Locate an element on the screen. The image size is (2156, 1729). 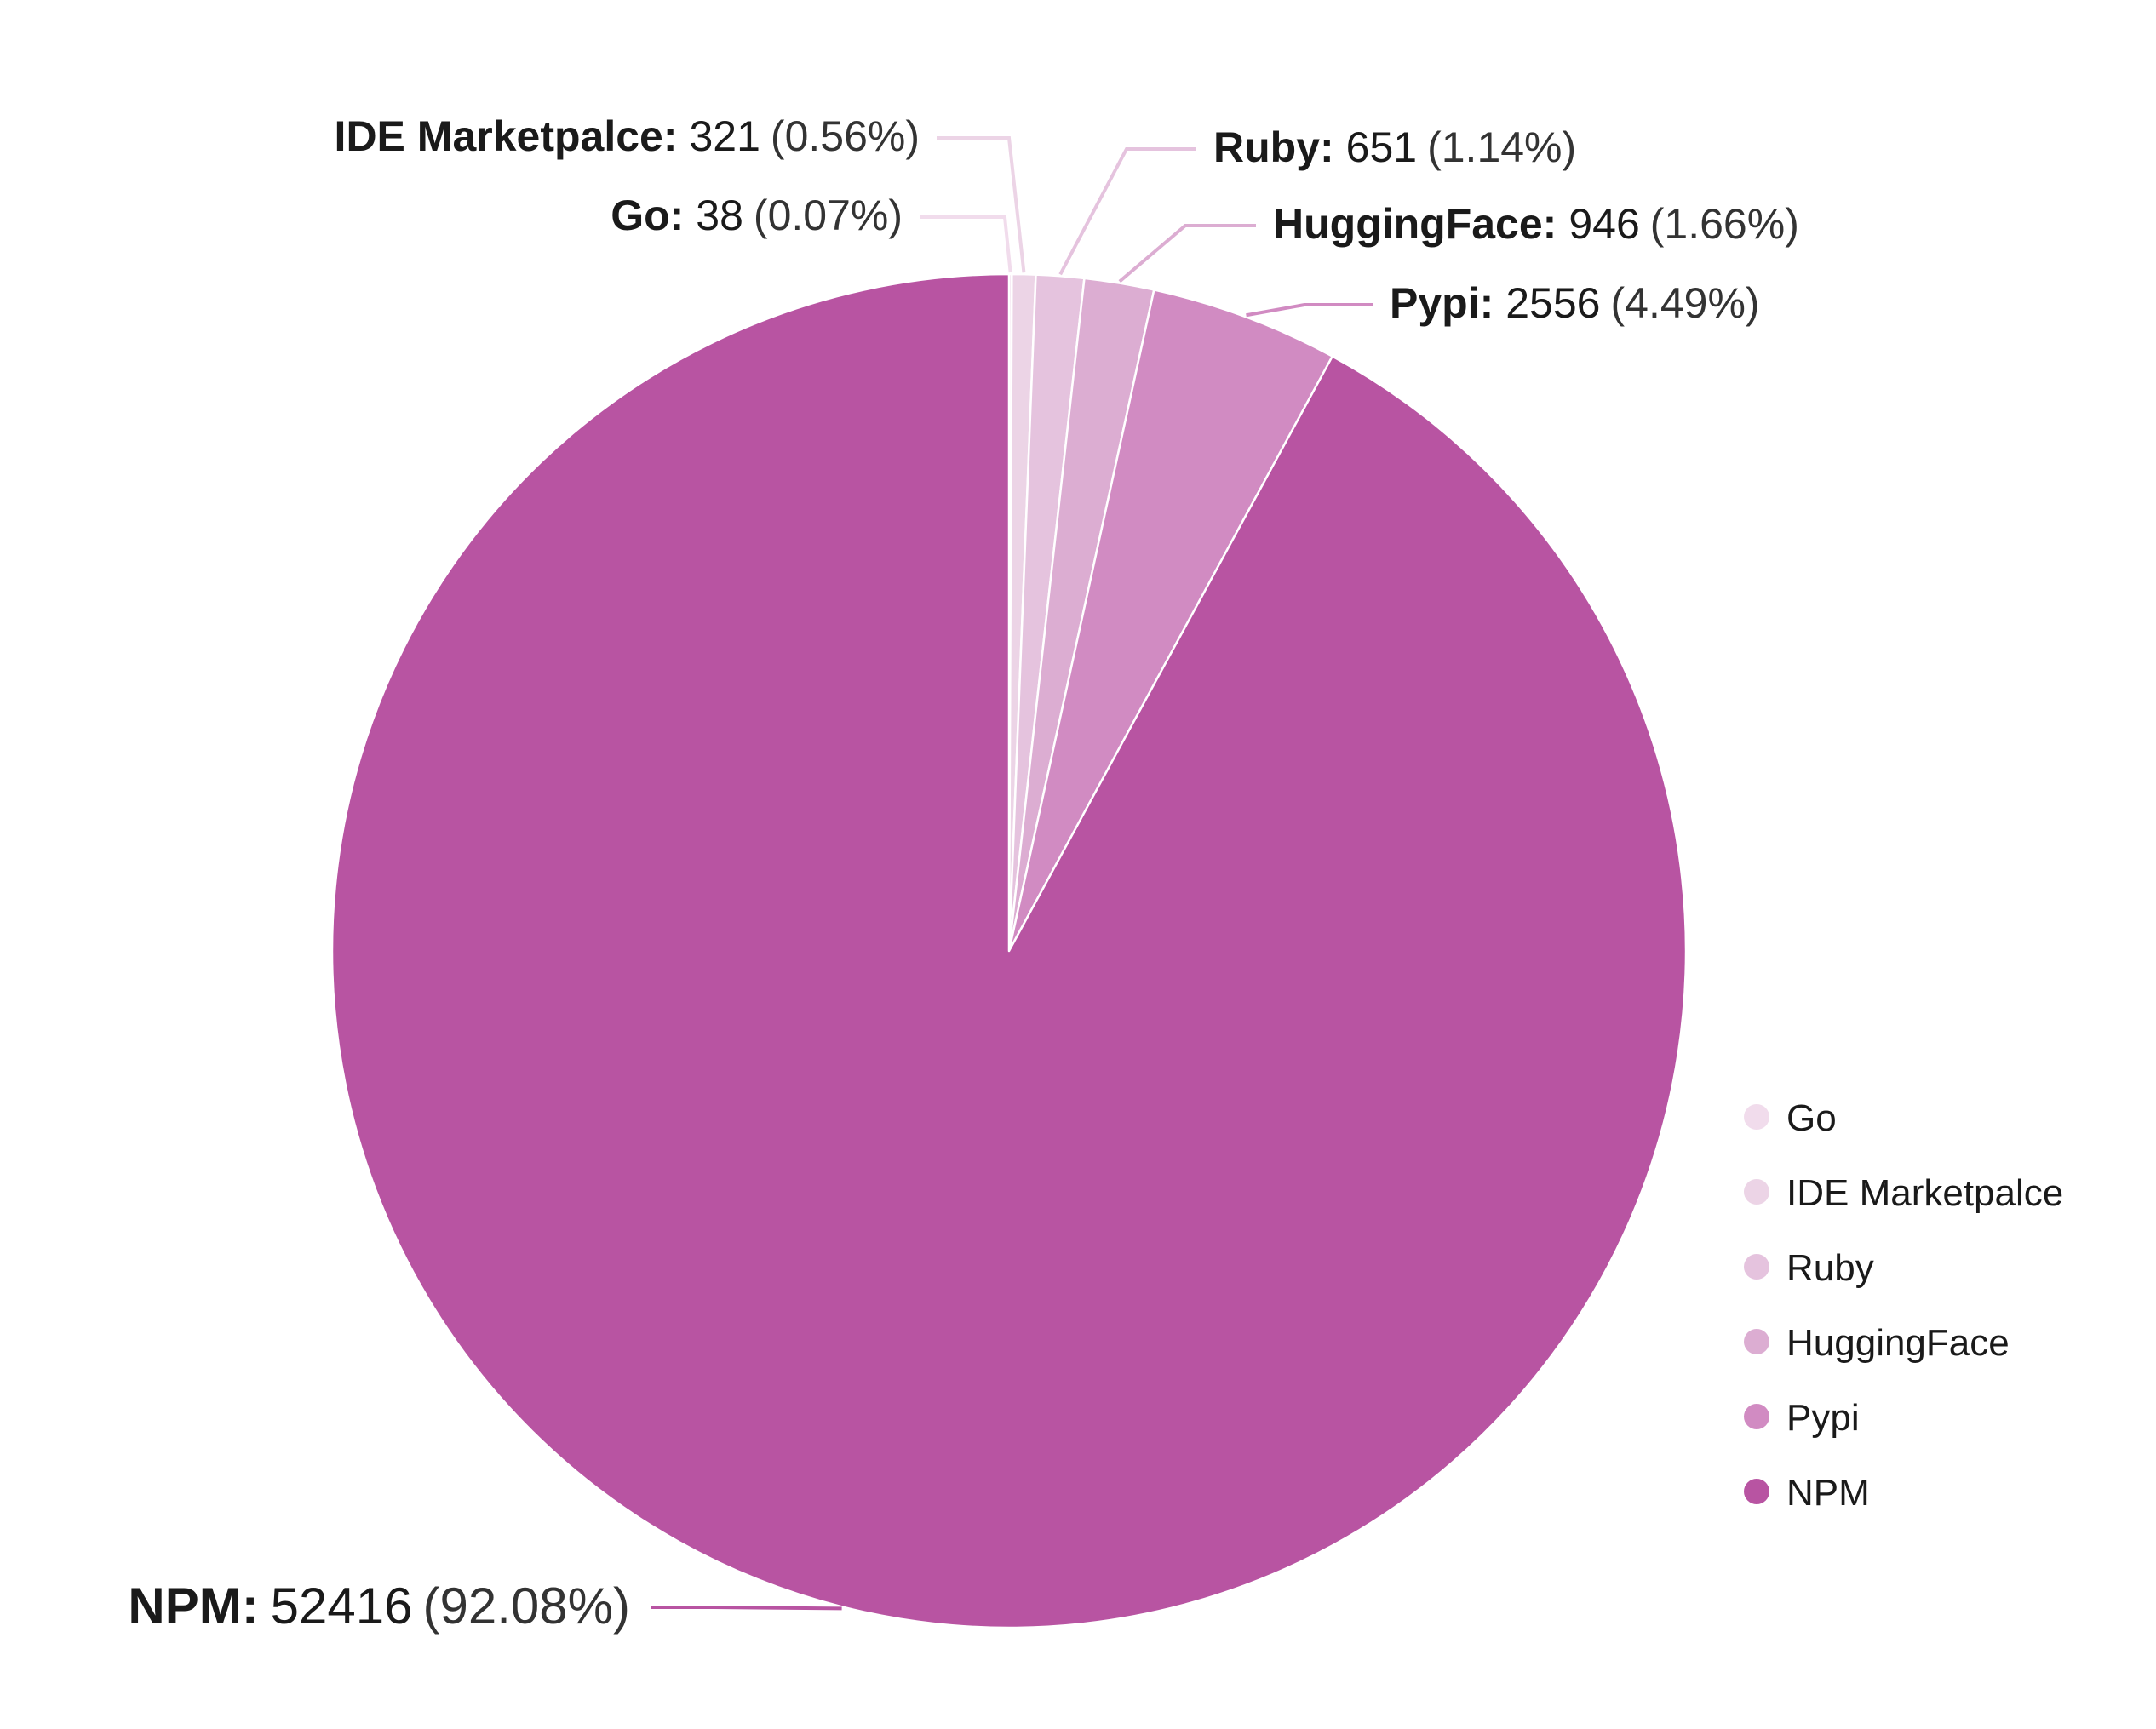
data-label-percent: (1.14%) is located at coordinates (1501, 147).